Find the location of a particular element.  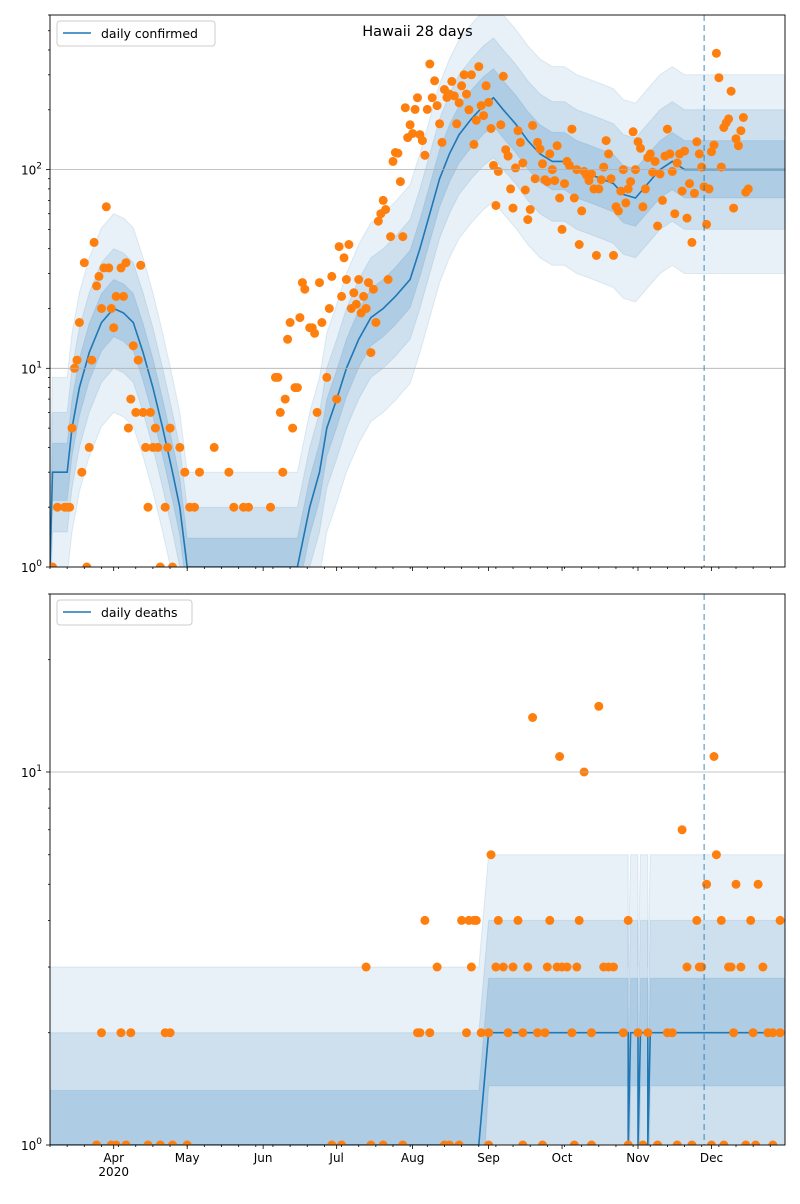

legend: daily deaths is located at coordinates (124, 612).